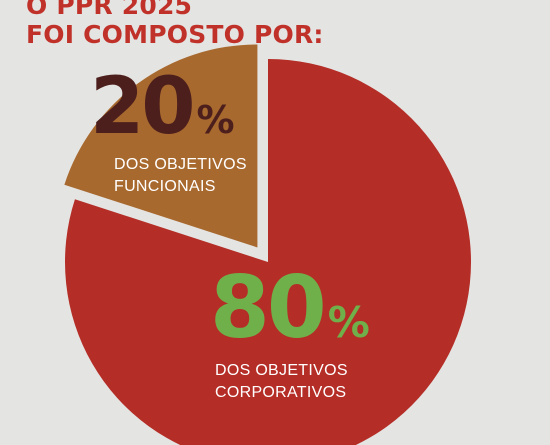  What do you see at coordinates (281, 370) in the screenshot?
I see `slice-desc-corporativos-line1: DOS OBJETIVOS` at bounding box center [281, 370].